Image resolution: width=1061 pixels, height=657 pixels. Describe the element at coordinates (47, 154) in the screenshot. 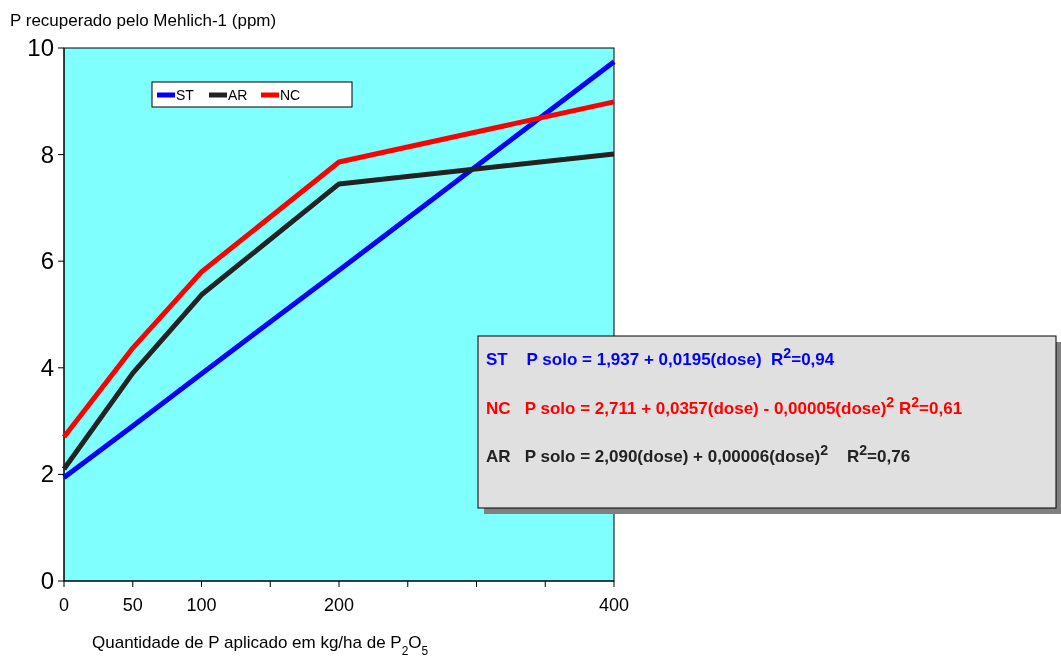

I see `y-tick-label: 8` at that location.